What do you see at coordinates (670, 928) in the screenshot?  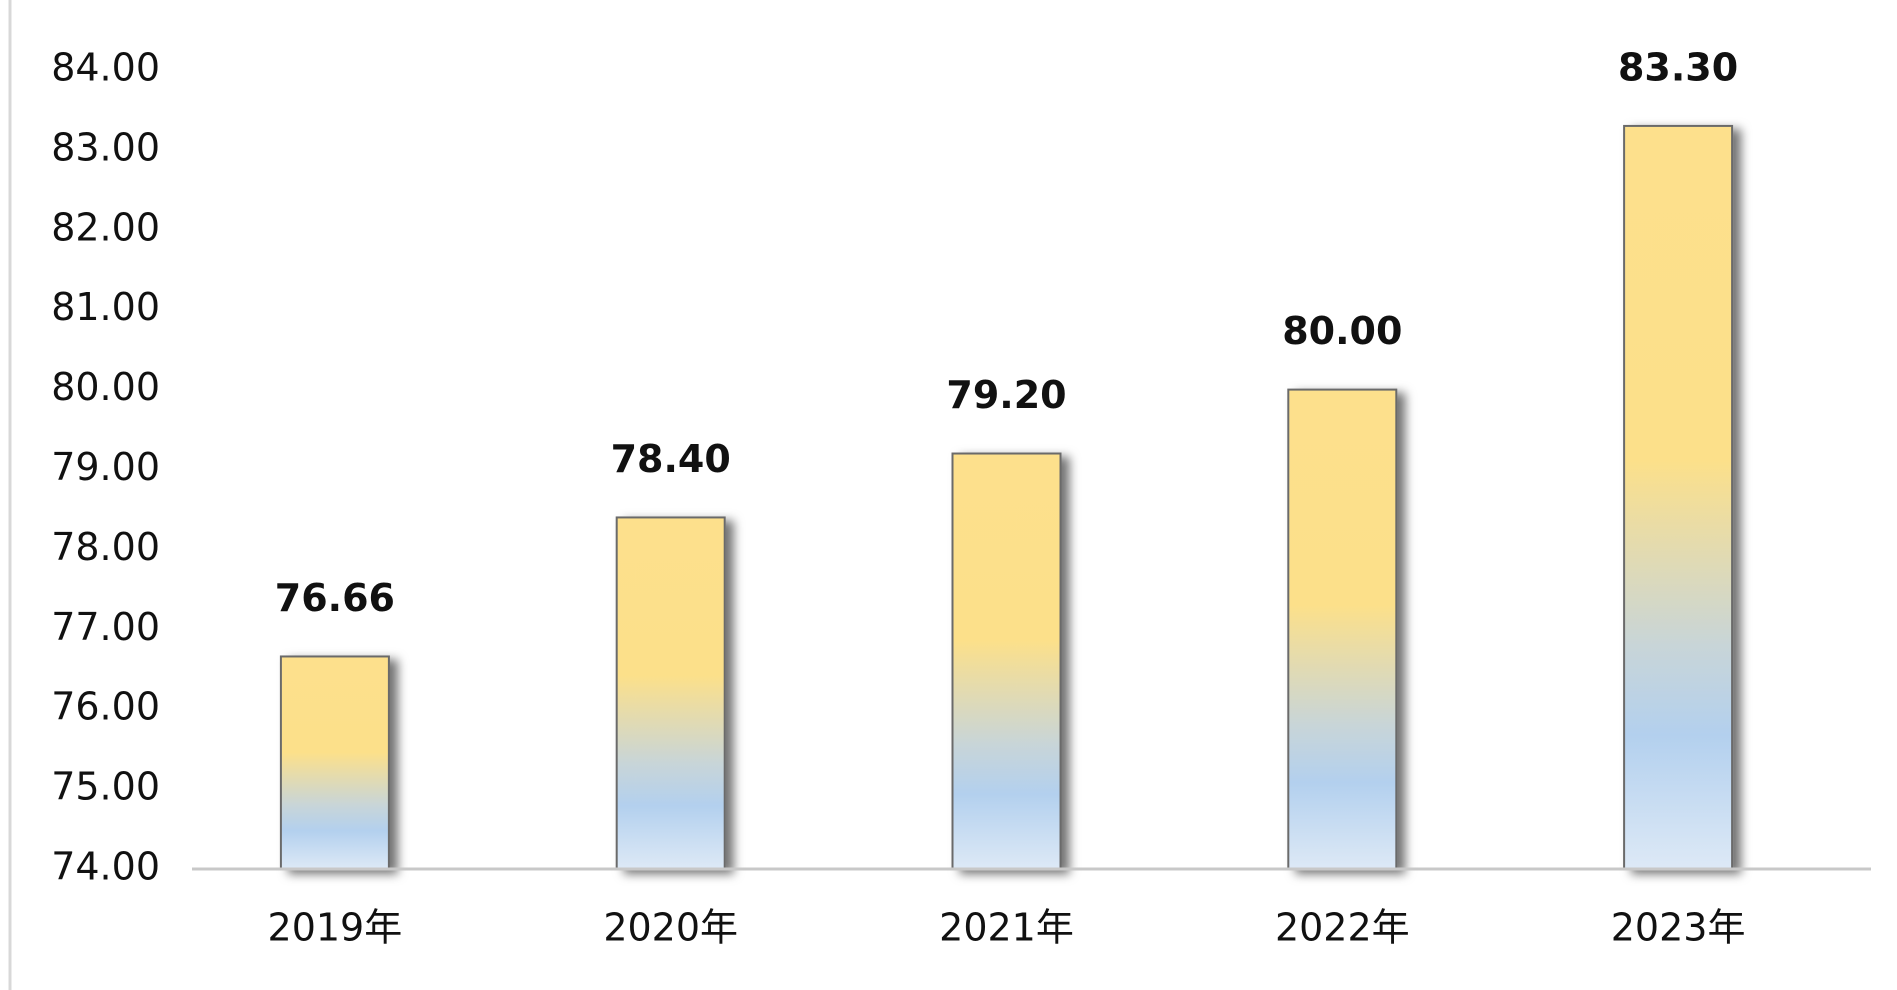 I see `x-tick-label: 2020年` at bounding box center [670, 928].